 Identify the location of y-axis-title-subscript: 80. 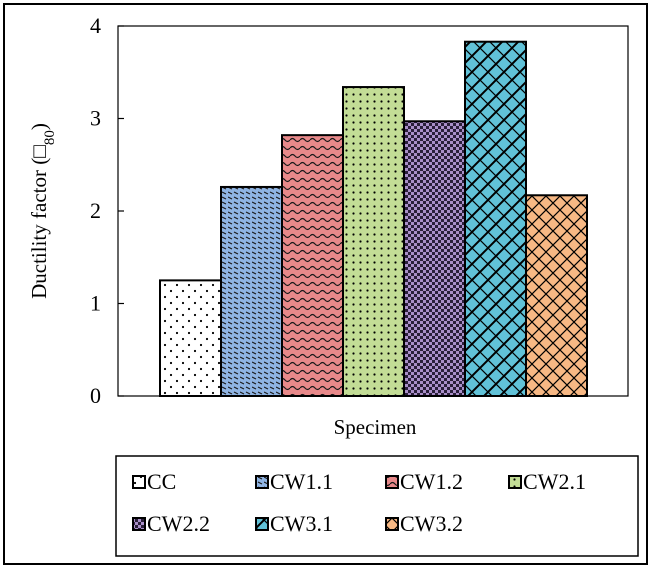
(50, 137).